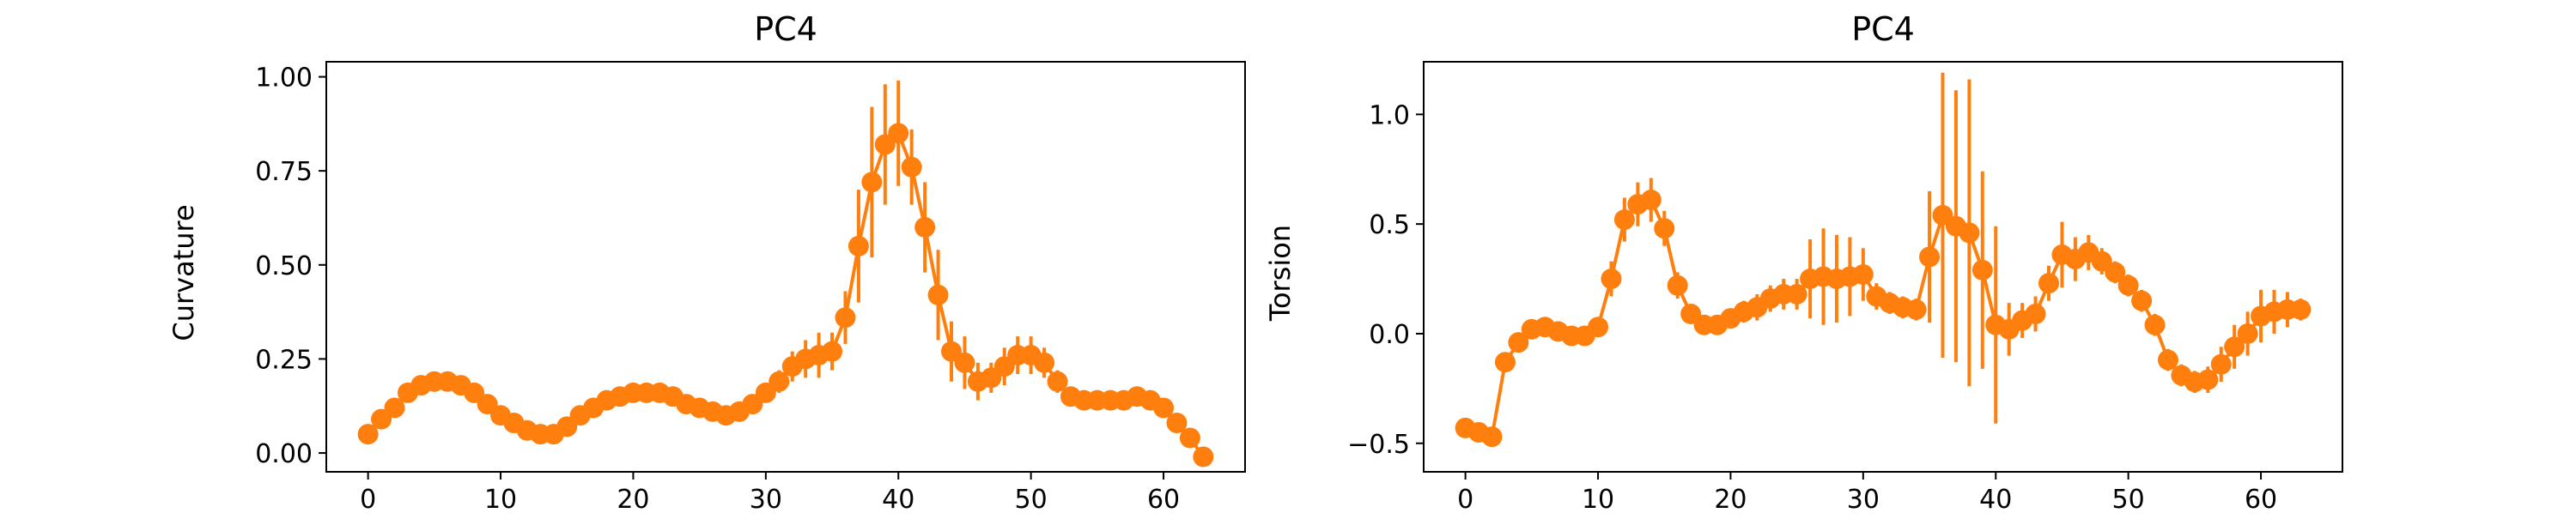 Image resolution: width=2576 pixels, height=519 pixels. I want to click on y-tick-label: −0.5, so click(1378, 445).